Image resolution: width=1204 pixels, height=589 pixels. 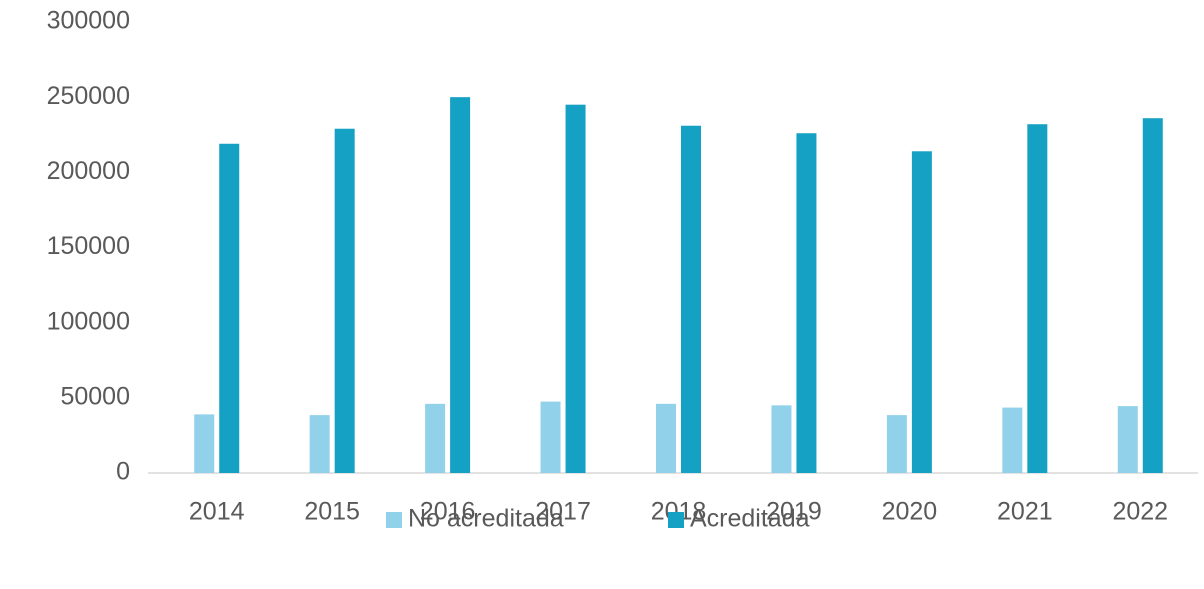 I want to click on x-tick-label: 2020, so click(x=910, y=512).